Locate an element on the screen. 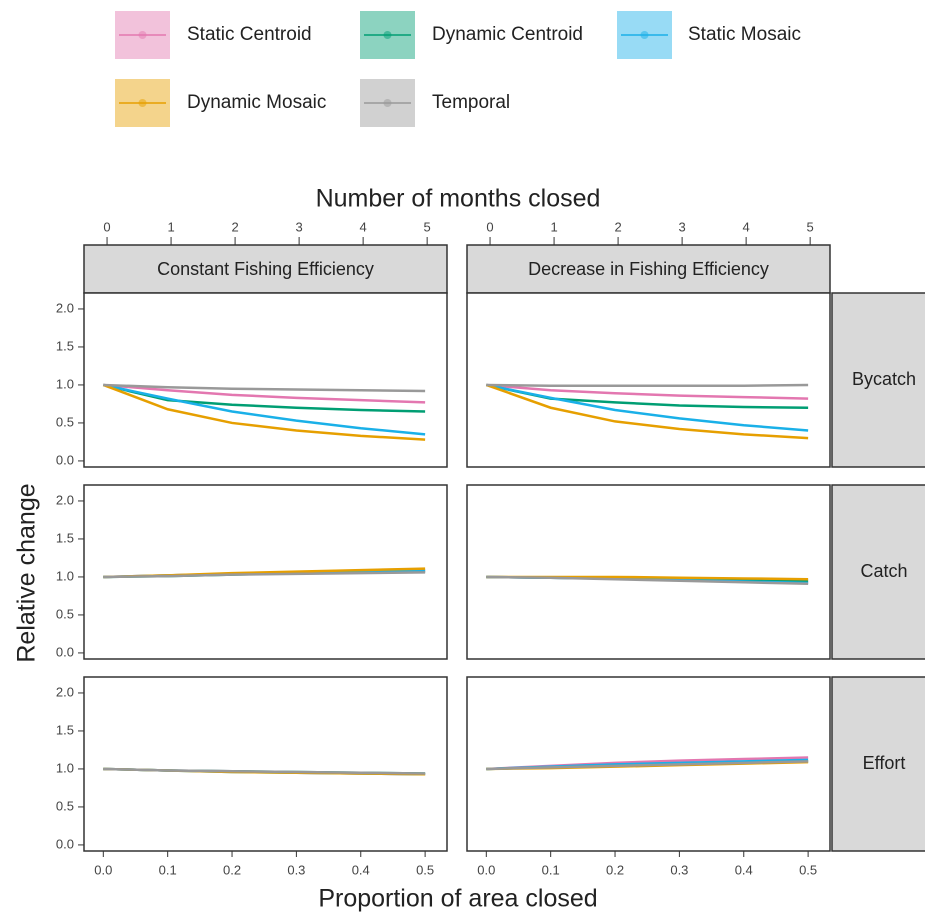  column-strip-label: Constant Fishing Efficiency is located at coordinates (265, 269).